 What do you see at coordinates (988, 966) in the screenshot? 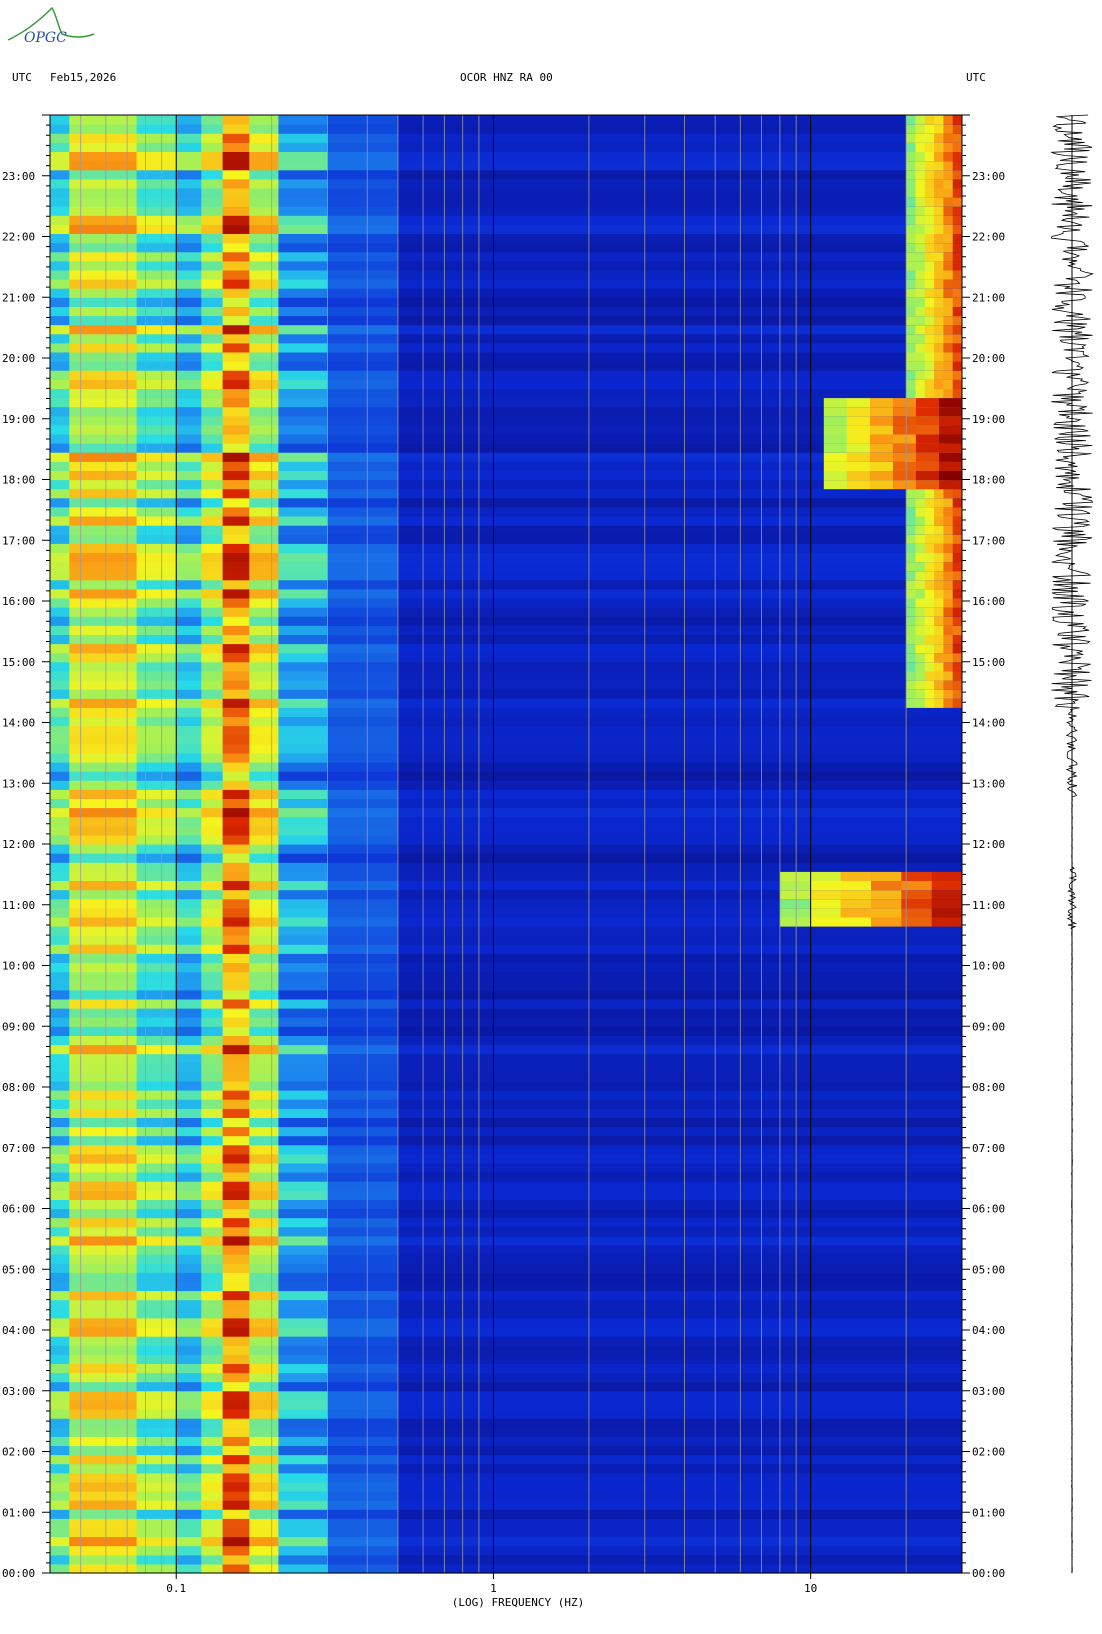
I see `time-tick-label-right: 10:00` at bounding box center [988, 966].